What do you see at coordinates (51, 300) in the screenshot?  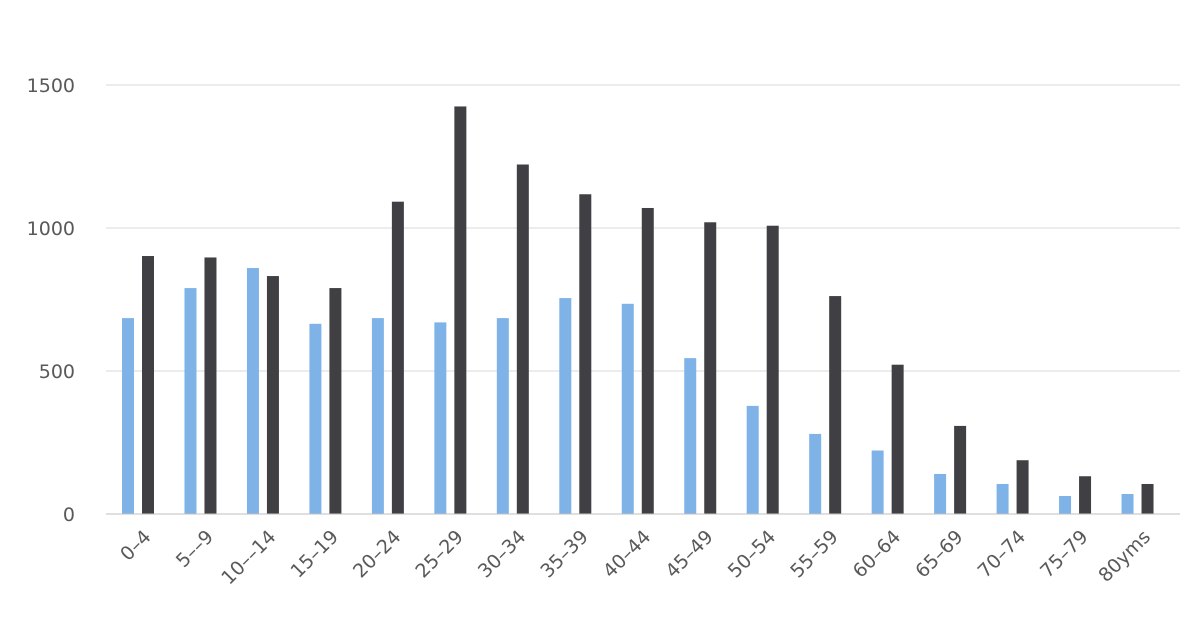 I see `y-axis-tick-labels: 0 500 1000 1500` at bounding box center [51, 300].